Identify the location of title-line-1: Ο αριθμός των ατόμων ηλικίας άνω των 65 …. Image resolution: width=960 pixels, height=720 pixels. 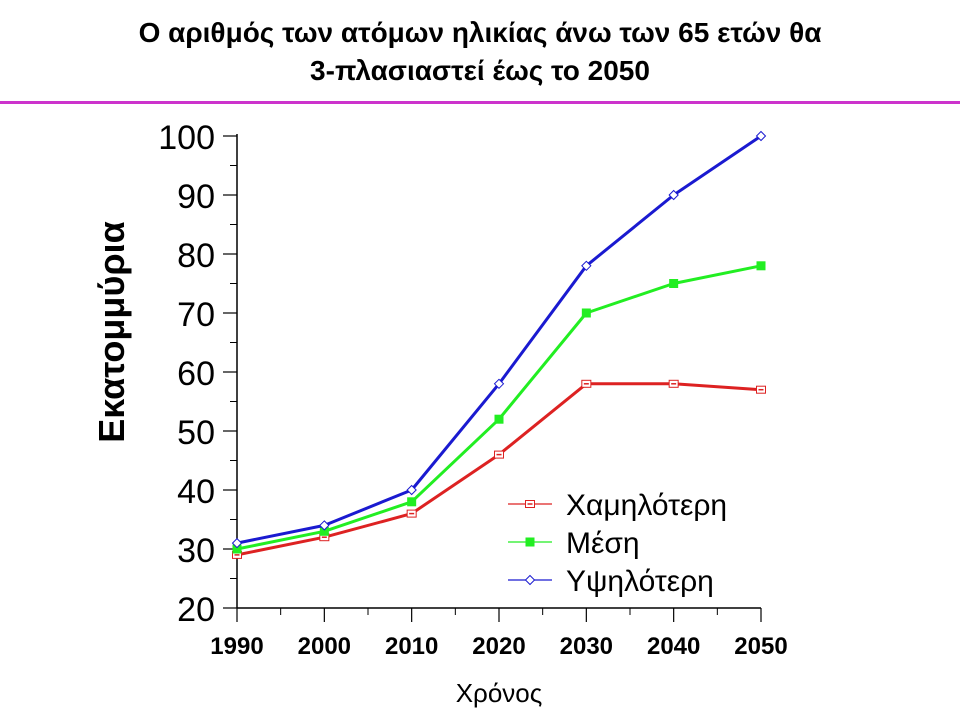
(480, 32).